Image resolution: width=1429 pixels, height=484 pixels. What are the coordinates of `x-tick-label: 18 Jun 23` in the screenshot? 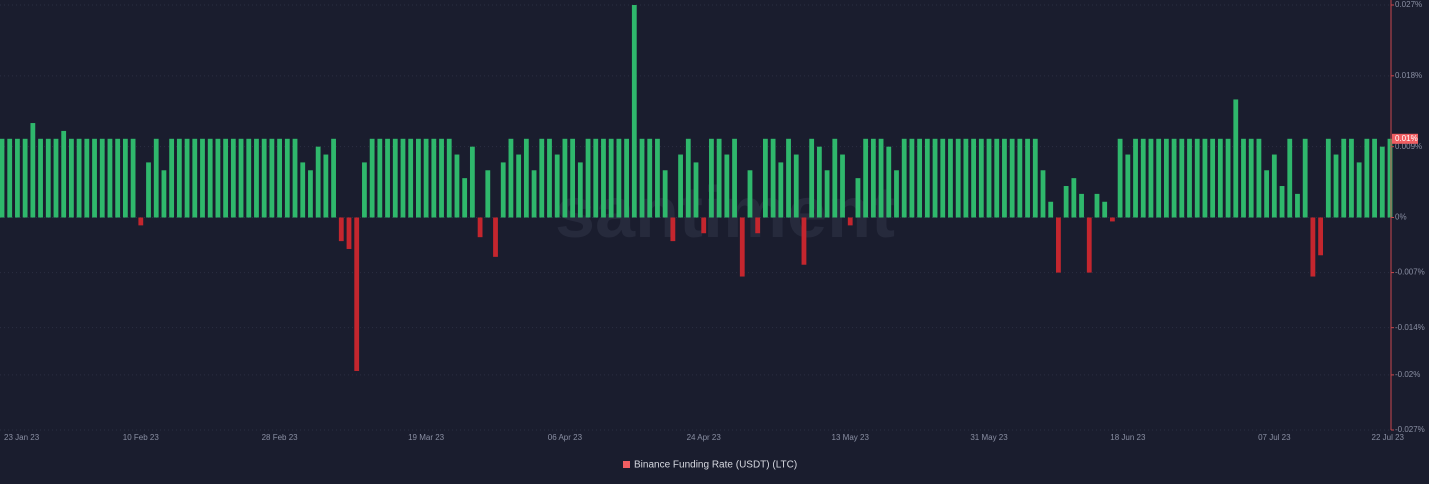 It's located at (1128, 437).